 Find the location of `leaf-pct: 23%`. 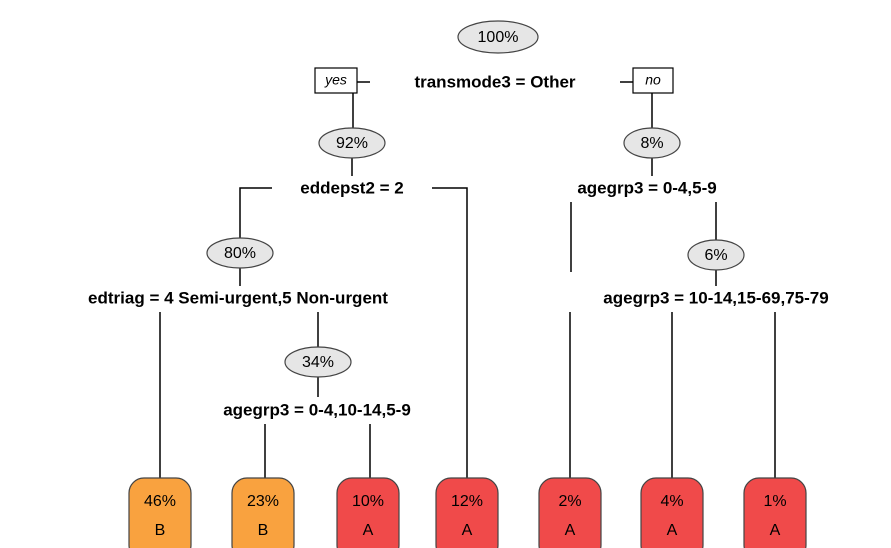

leaf-pct: 23% is located at coordinates (263, 501).